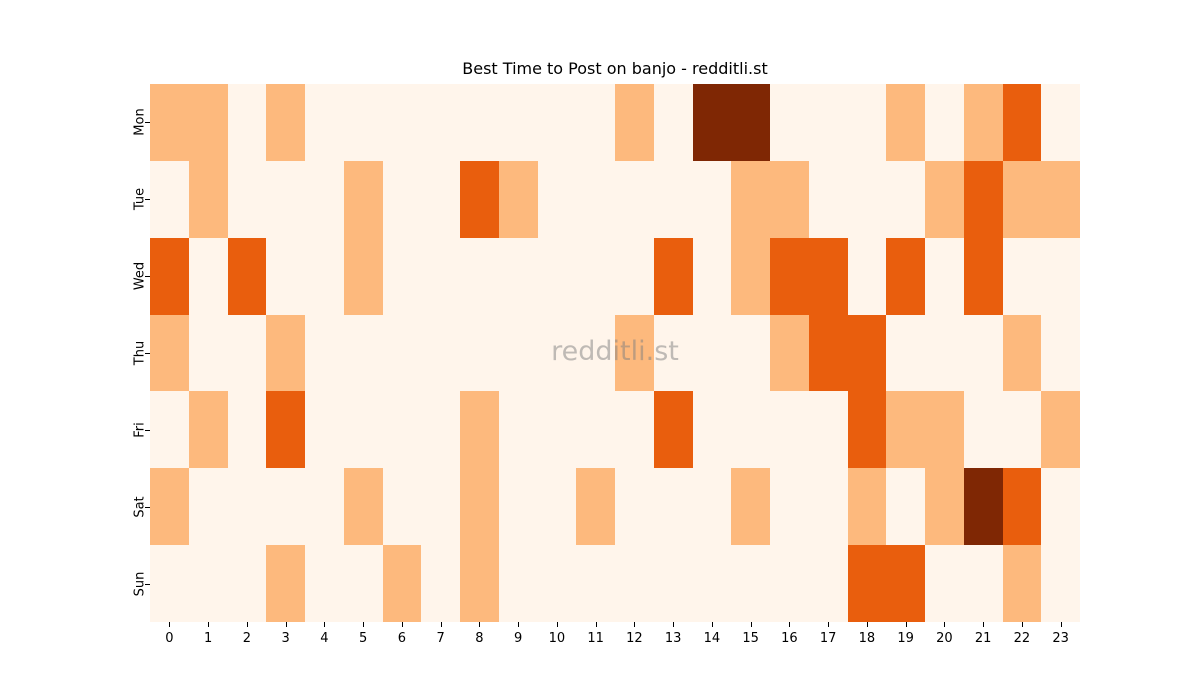  What do you see at coordinates (1022, 638) in the screenshot?
I see `x-tick-label: 22` at bounding box center [1022, 638].